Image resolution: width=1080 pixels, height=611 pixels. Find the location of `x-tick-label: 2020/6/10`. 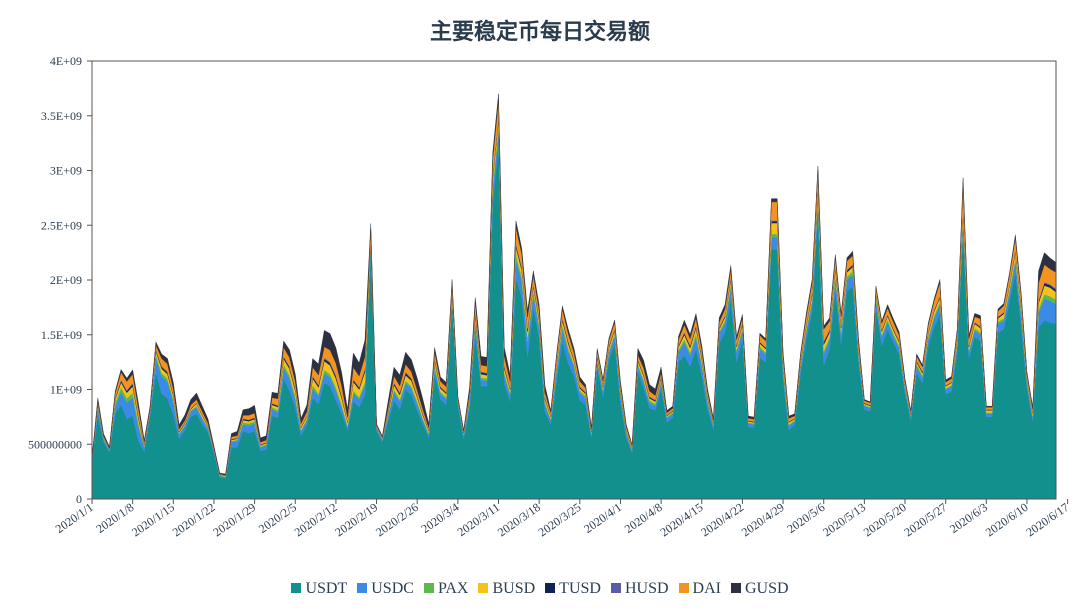

x-tick-label: 2020/6/10 is located at coordinates (1007, 519).